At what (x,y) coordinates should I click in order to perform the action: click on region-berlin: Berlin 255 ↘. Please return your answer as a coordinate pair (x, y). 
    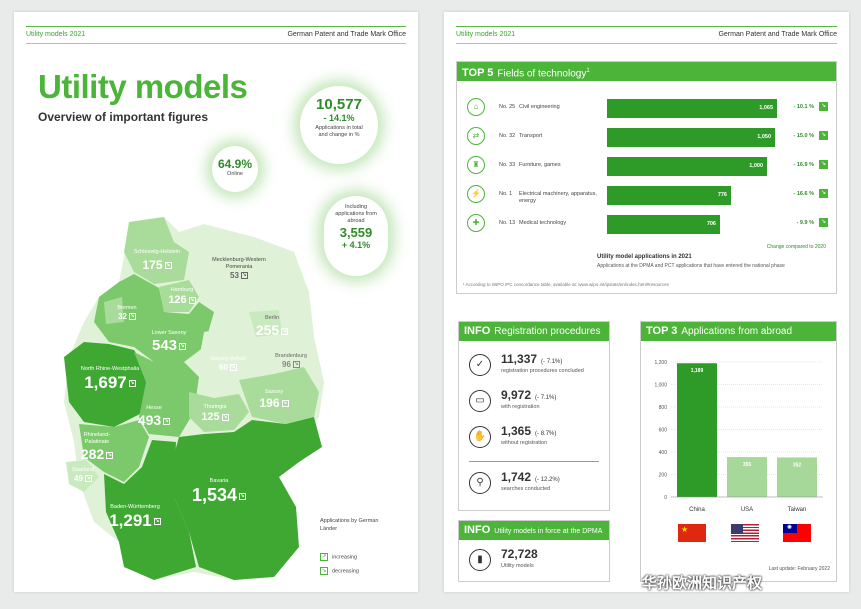
    Looking at the image, I should click on (272, 326).